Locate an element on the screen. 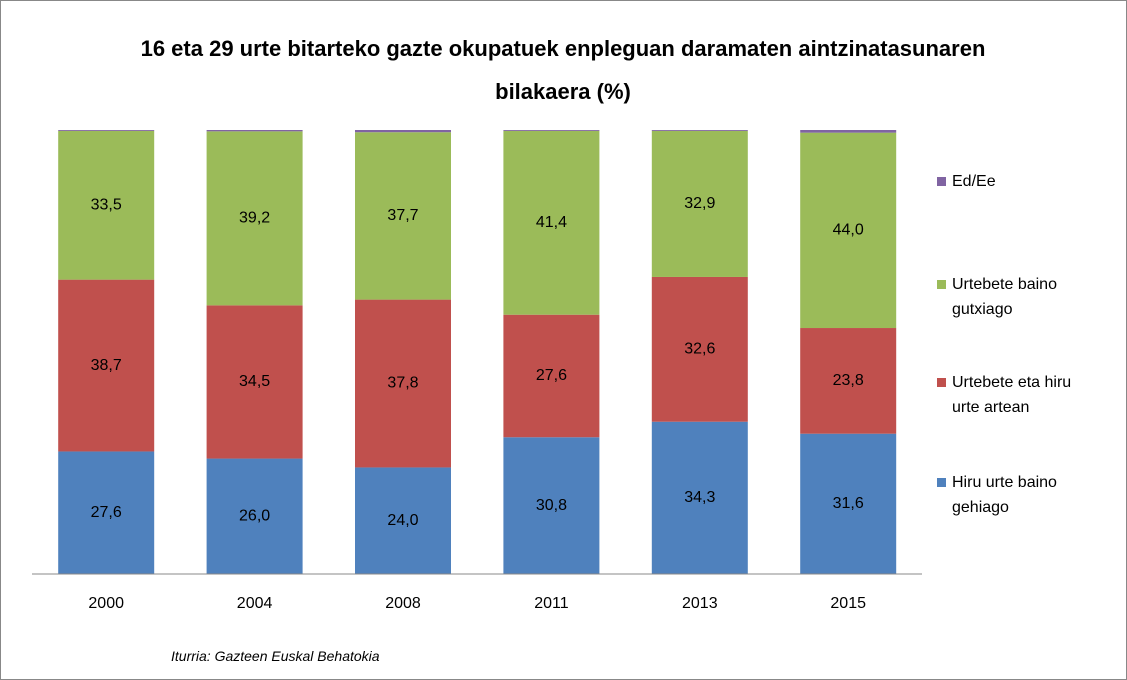  data-label: 24,0 is located at coordinates (402, 520).